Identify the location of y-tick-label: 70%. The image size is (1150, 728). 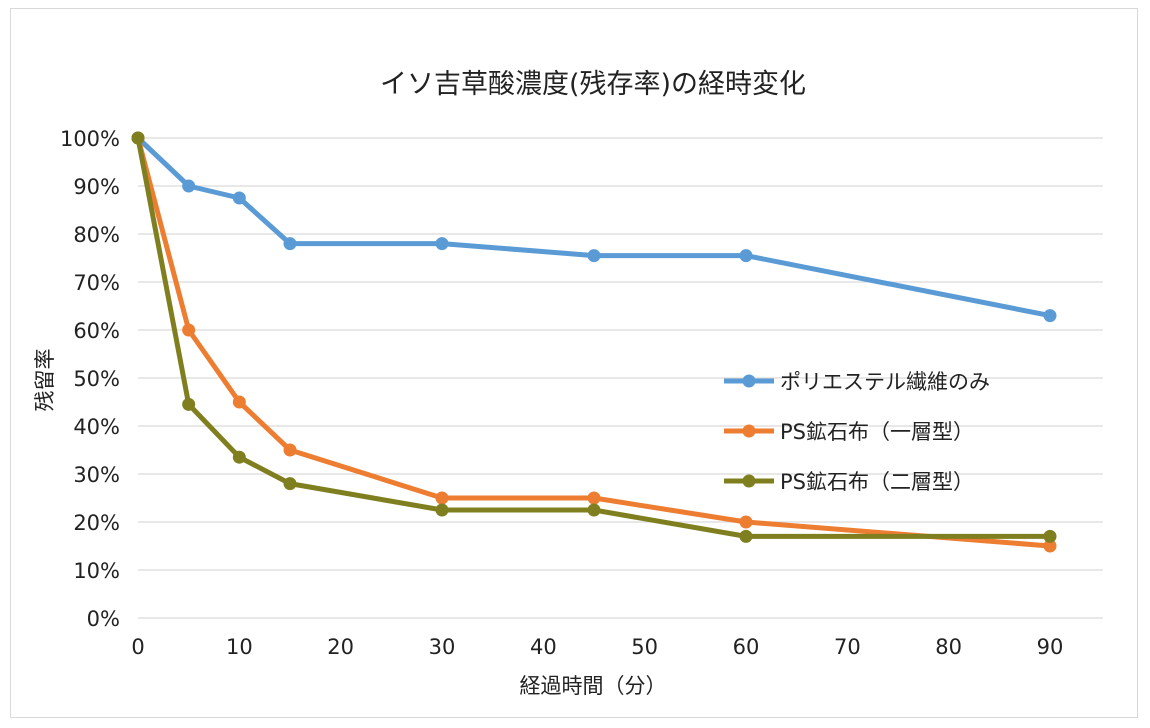
(96, 283).